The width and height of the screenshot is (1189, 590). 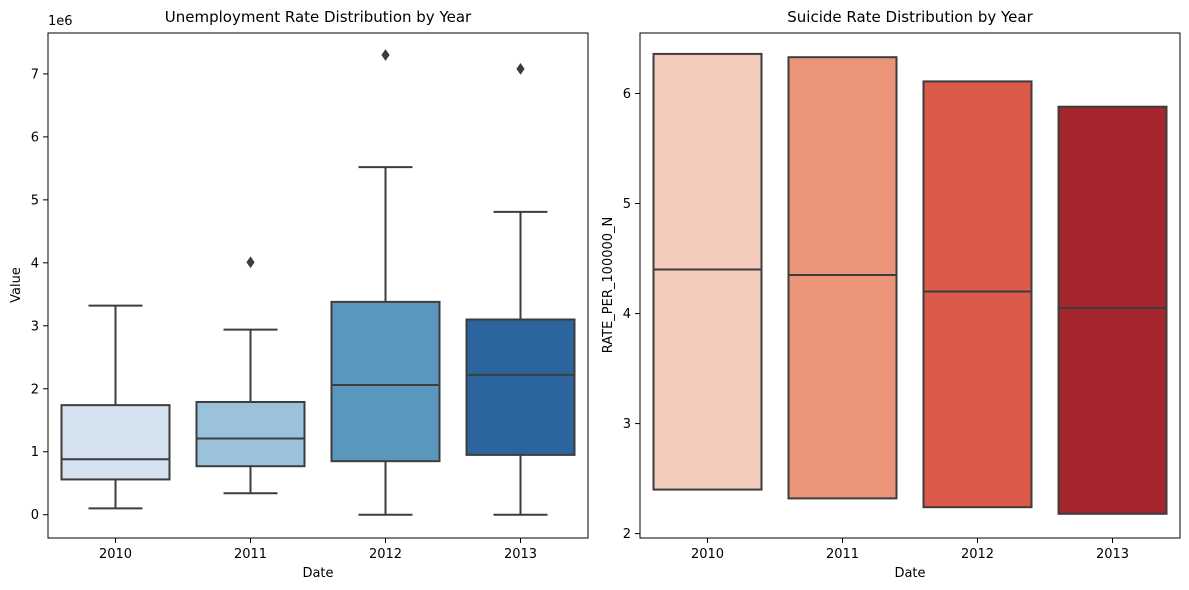 What do you see at coordinates (910, 17) in the screenshot?
I see `chart-title: Suicide Rate Distribution by Year` at bounding box center [910, 17].